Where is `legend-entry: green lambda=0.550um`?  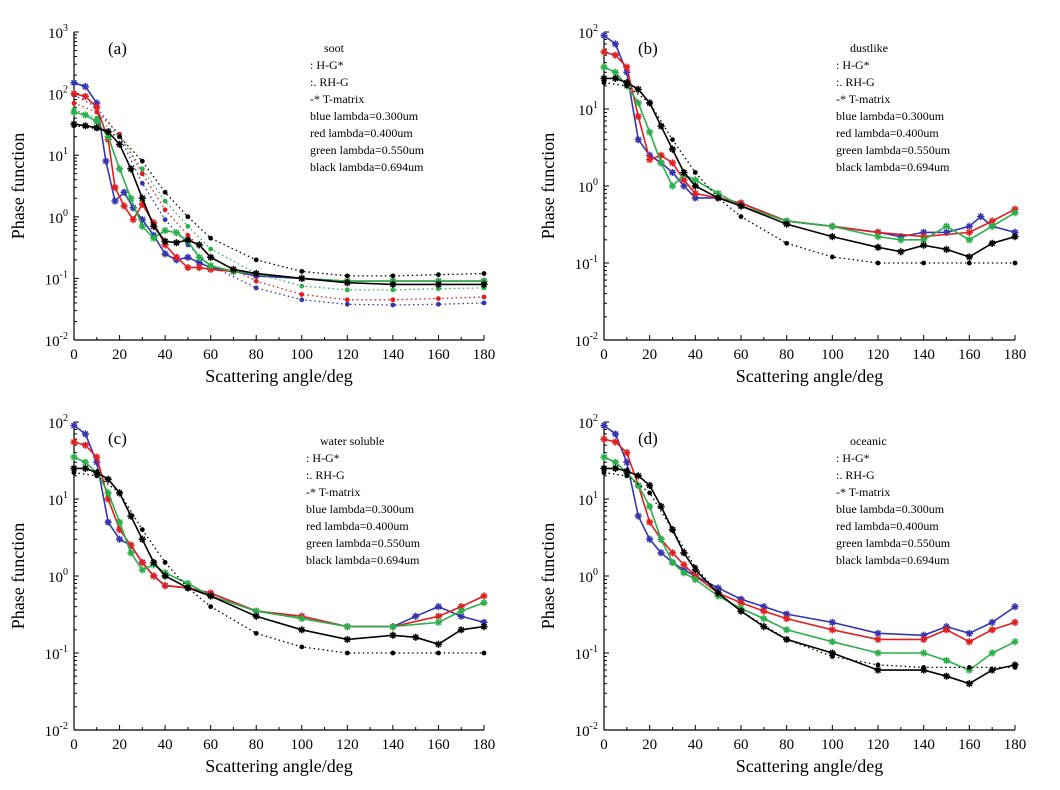
legend-entry: green lambda=0.550um is located at coordinates (893, 543).